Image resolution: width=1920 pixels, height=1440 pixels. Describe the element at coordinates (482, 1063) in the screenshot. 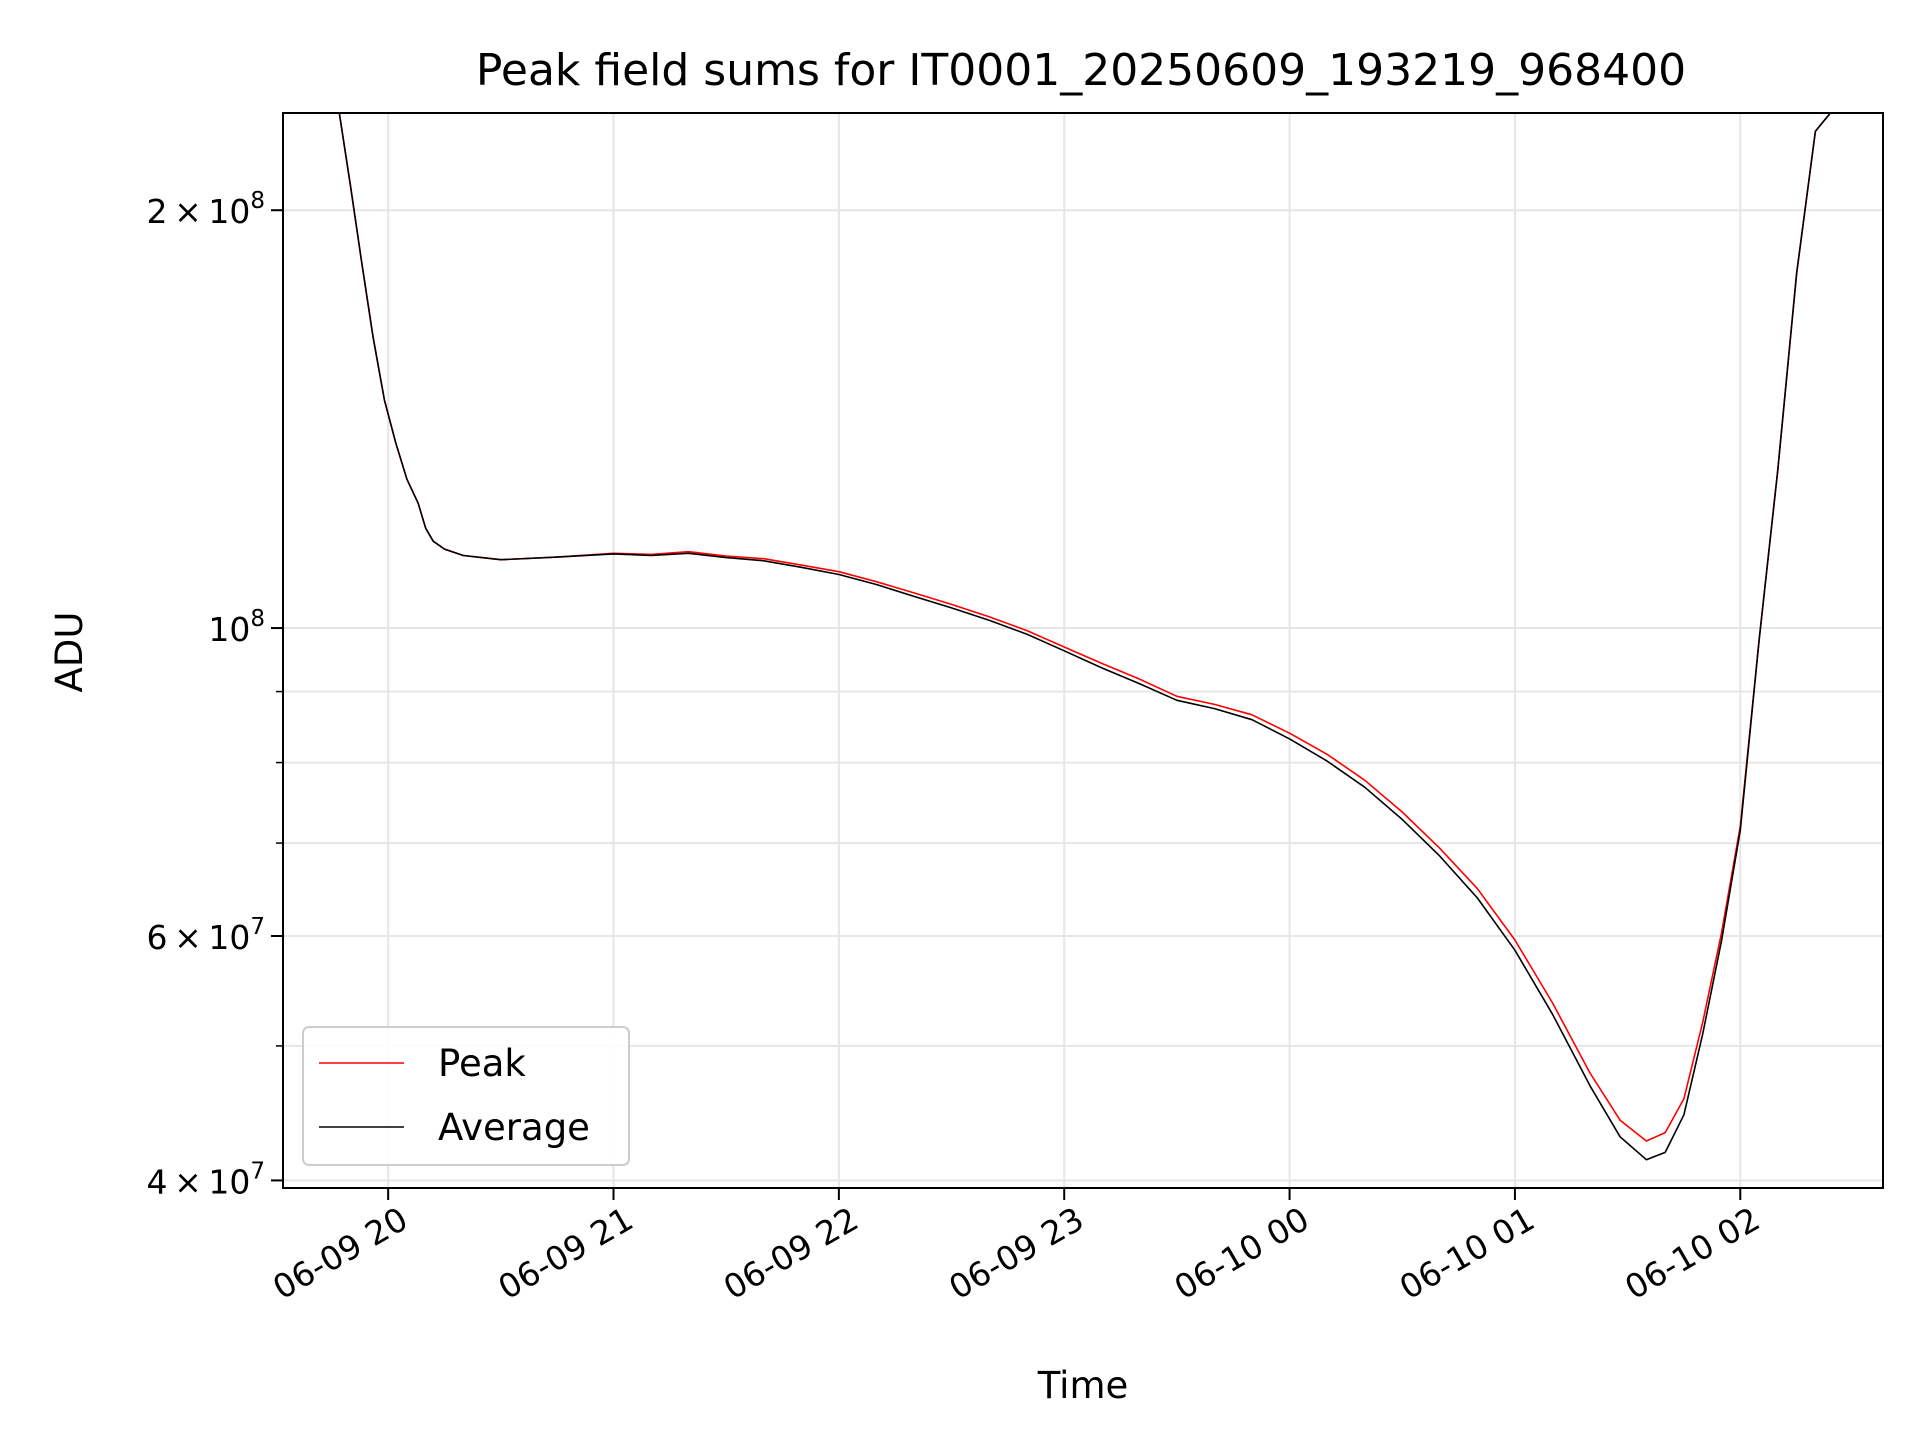

I see `legend-label-peak: Peak` at that location.